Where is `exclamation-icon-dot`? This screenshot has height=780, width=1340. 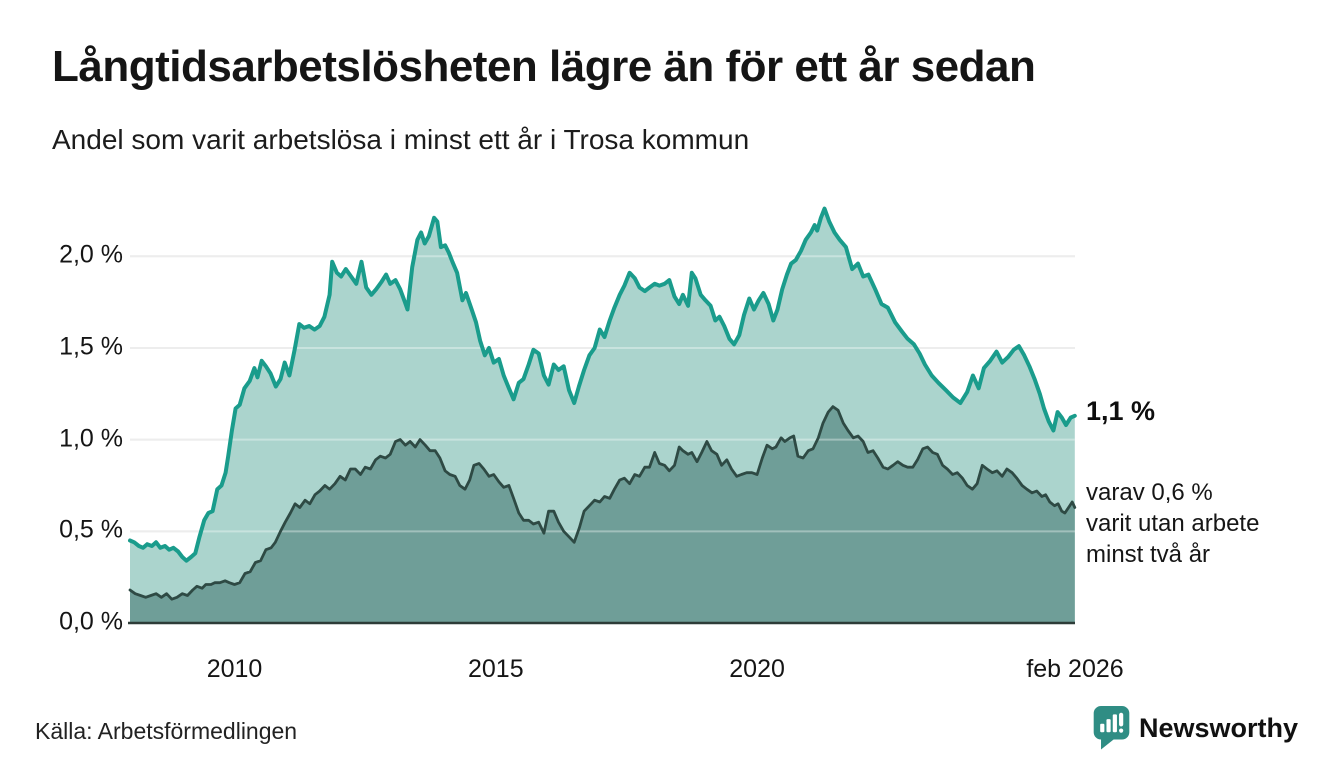 exclamation-icon-dot is located at coordinates (1121, 730).